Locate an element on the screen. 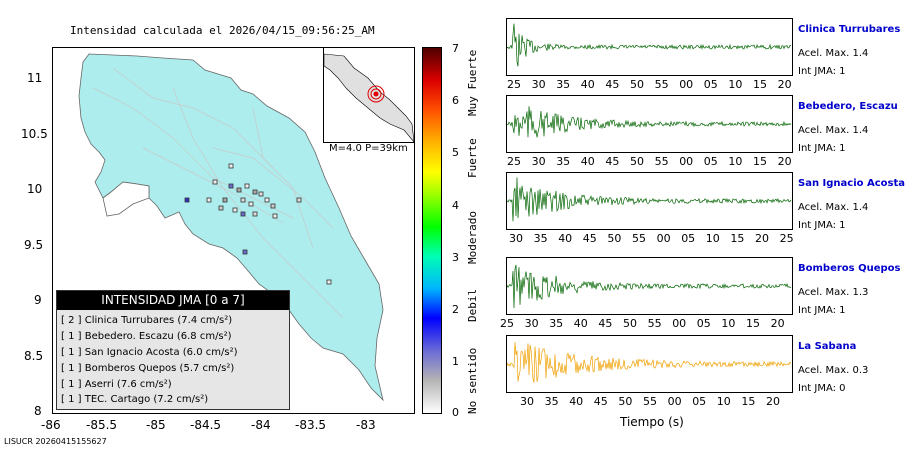 The height and width of the screenshot is (460, 910). map-x-tick: -85 is located at coordinates (156, 425).